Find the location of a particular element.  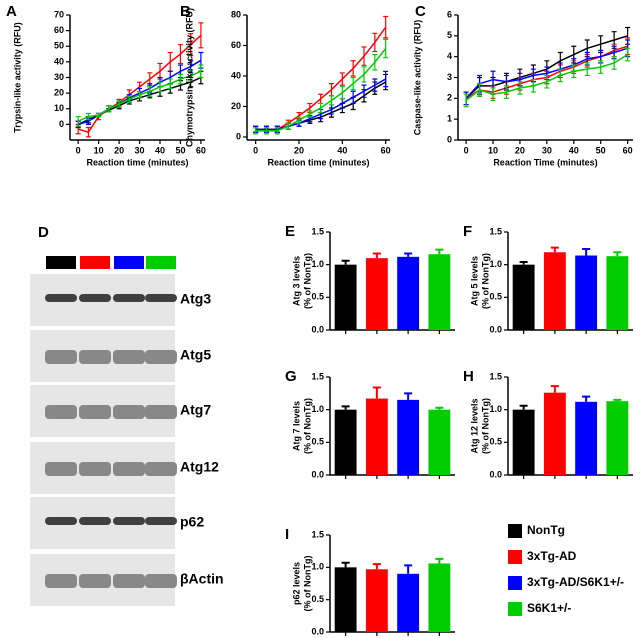

blot-label: βActin is located at coordinates (202, 579).